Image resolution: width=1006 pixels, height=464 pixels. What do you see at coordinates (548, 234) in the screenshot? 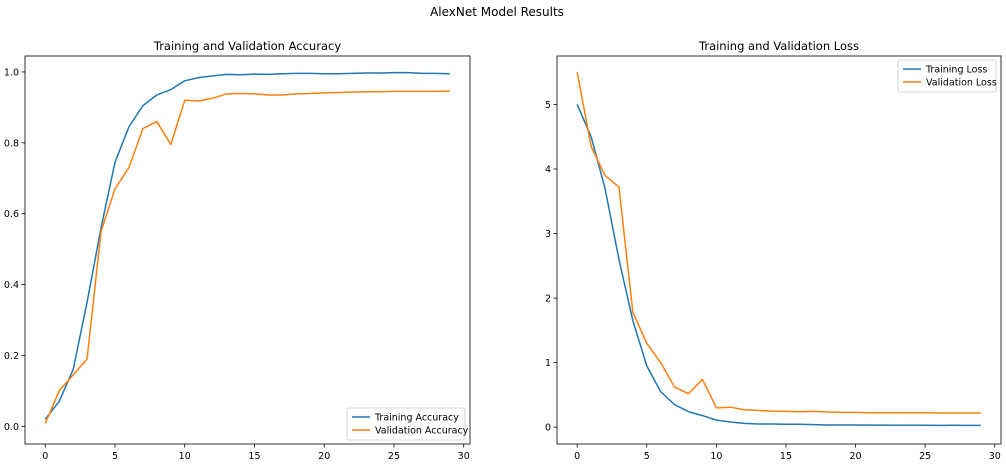
I see `y-tick-label: 3` at bounding box center [548, 234].